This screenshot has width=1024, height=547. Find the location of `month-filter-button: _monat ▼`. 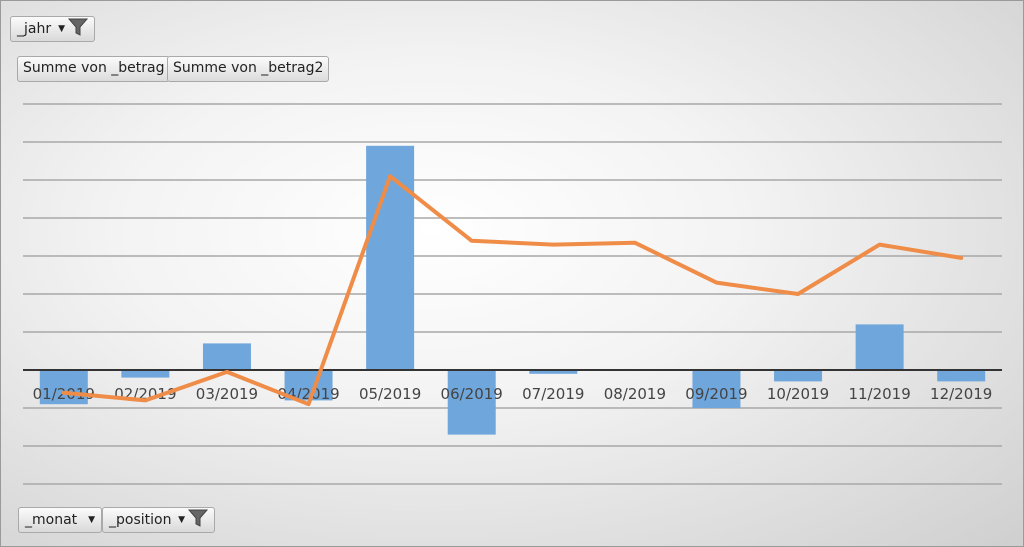

month-filter-button: _monat ▼ is located at coordinates (60, 520).